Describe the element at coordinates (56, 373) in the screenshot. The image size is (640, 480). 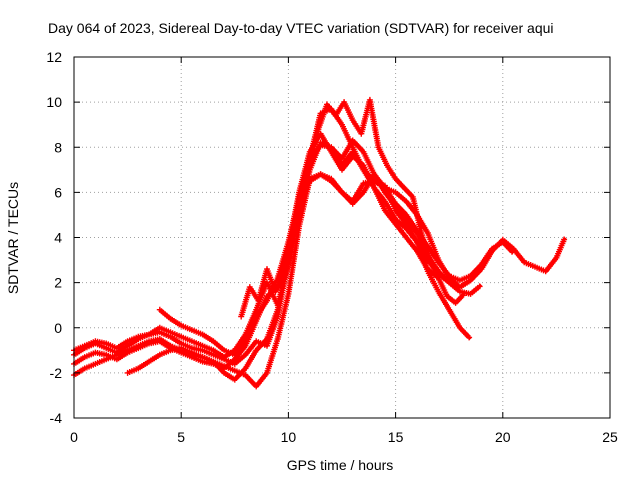
I see `y-tick-label: -2` at that location.